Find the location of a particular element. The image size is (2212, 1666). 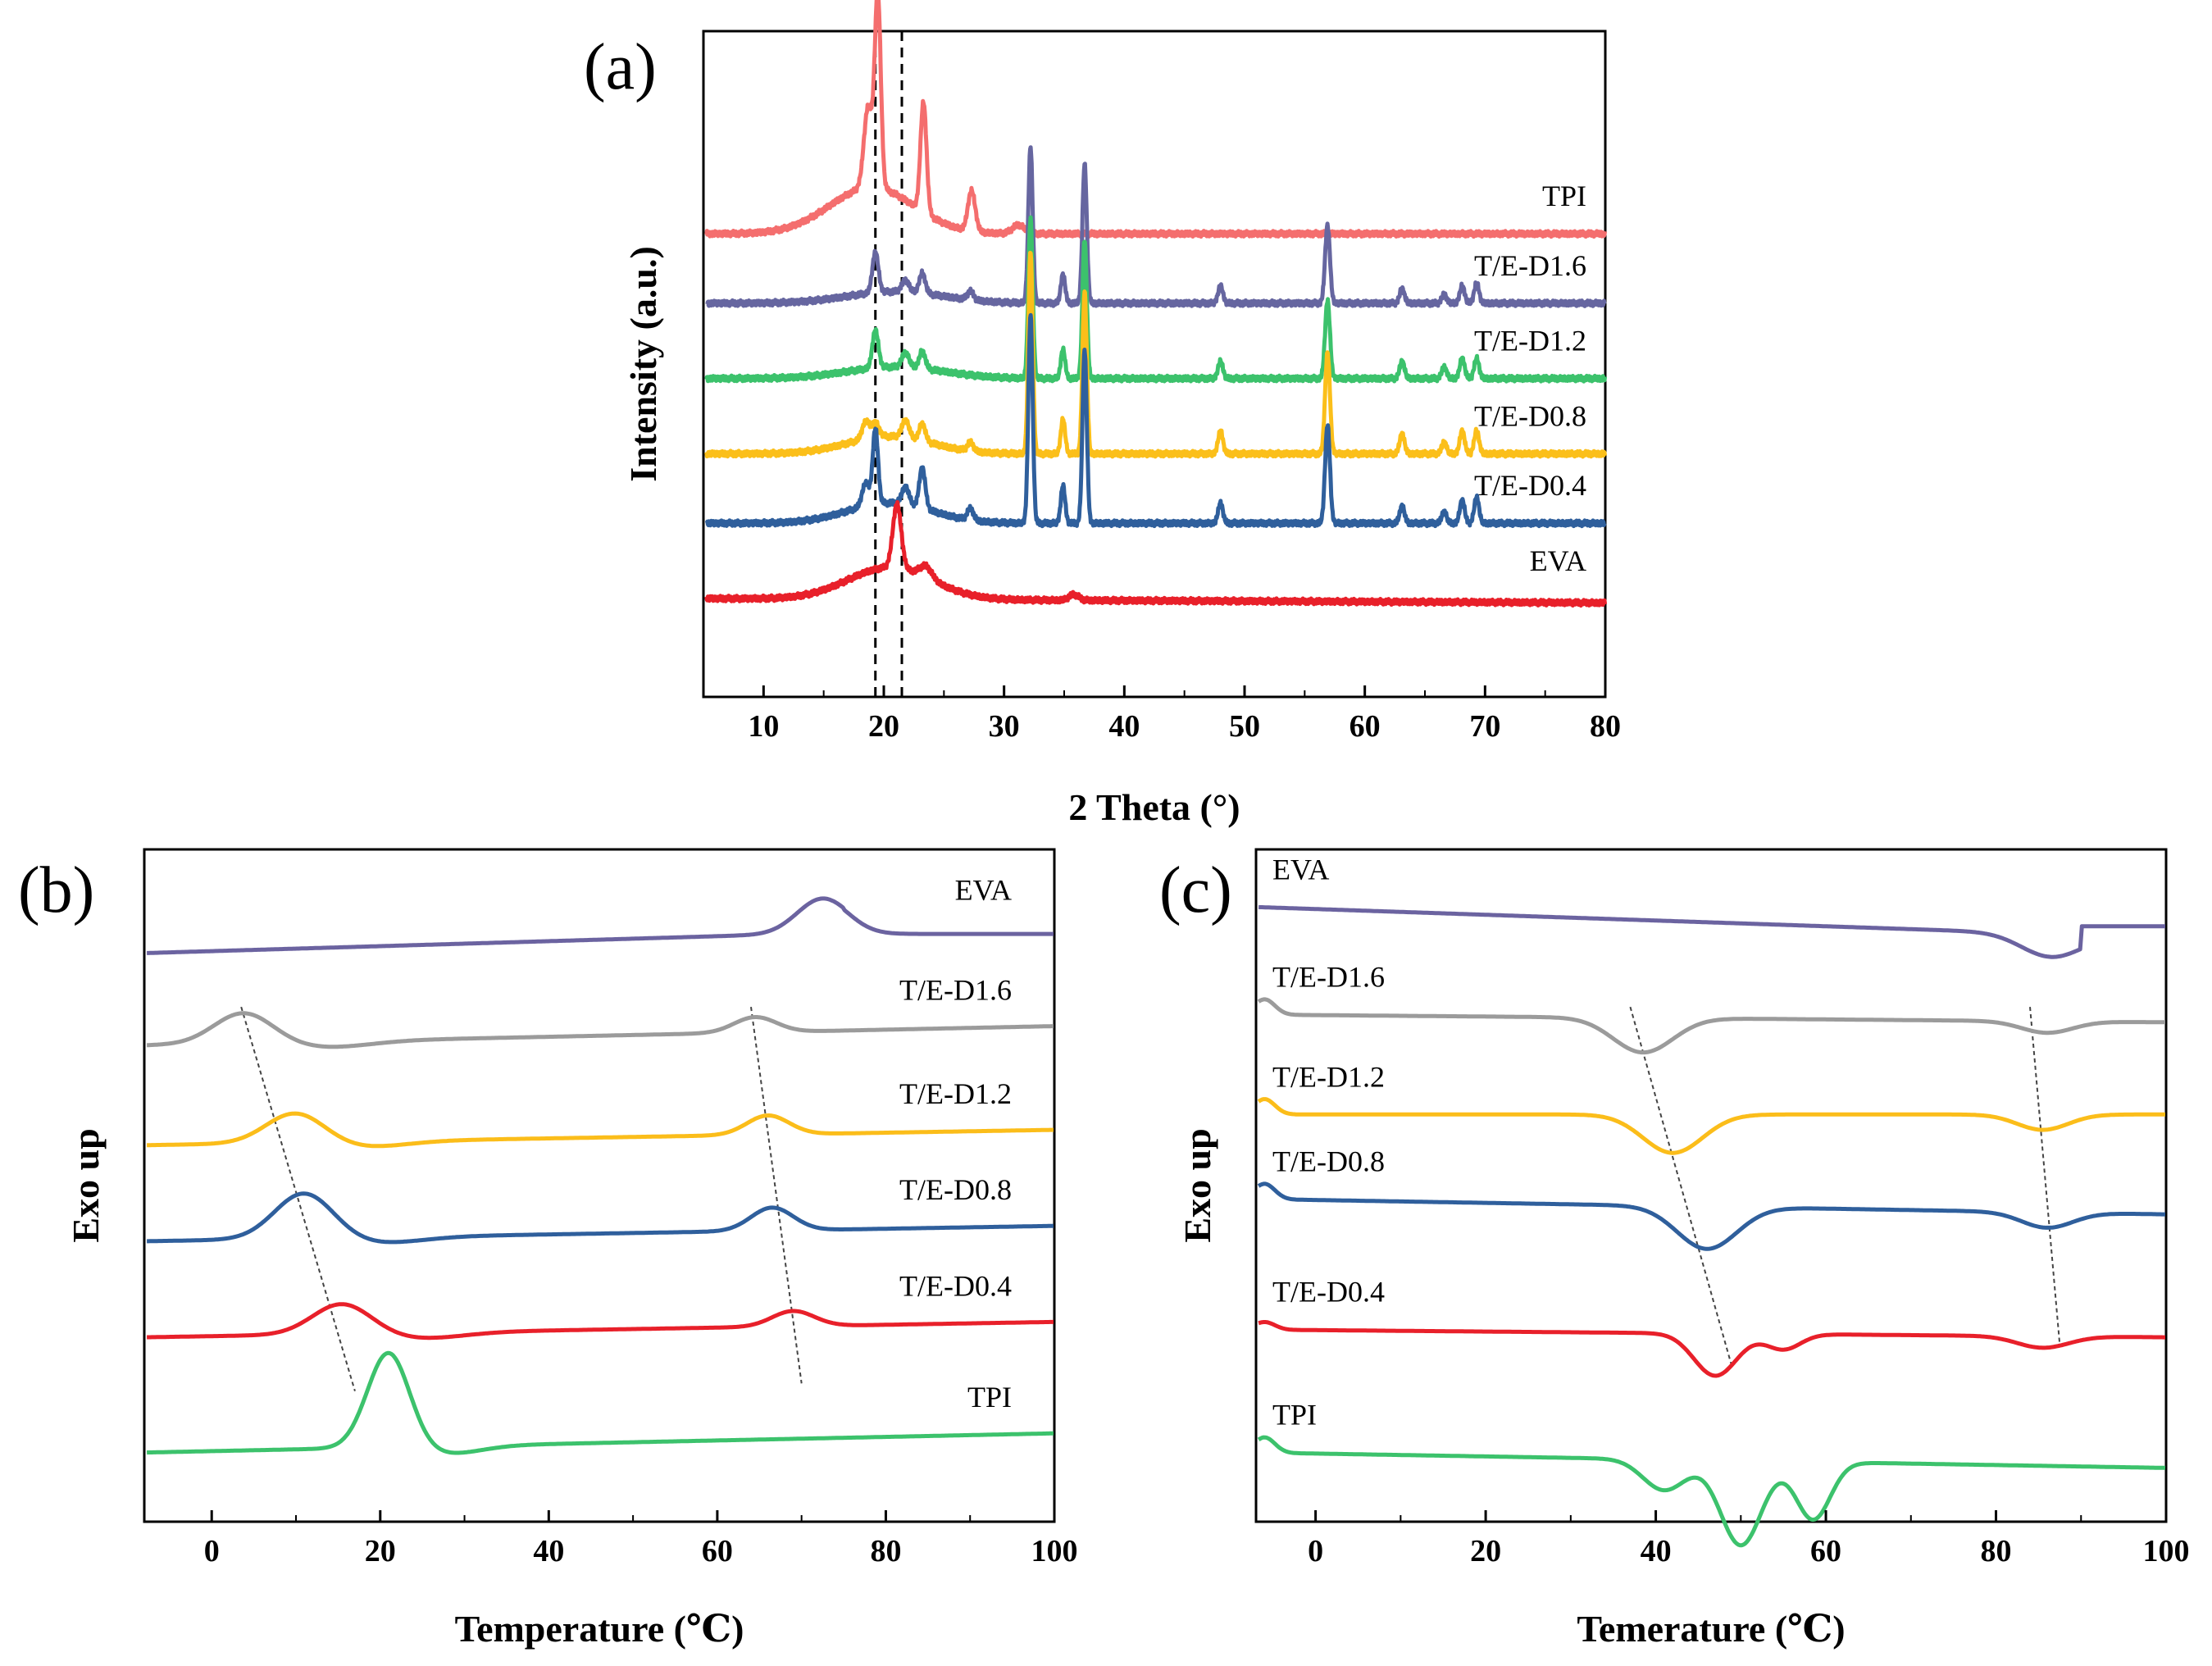

dsc-c-label-t-e-d1-2: T/E-D1.2 is located at coordinates (1328, 1076).